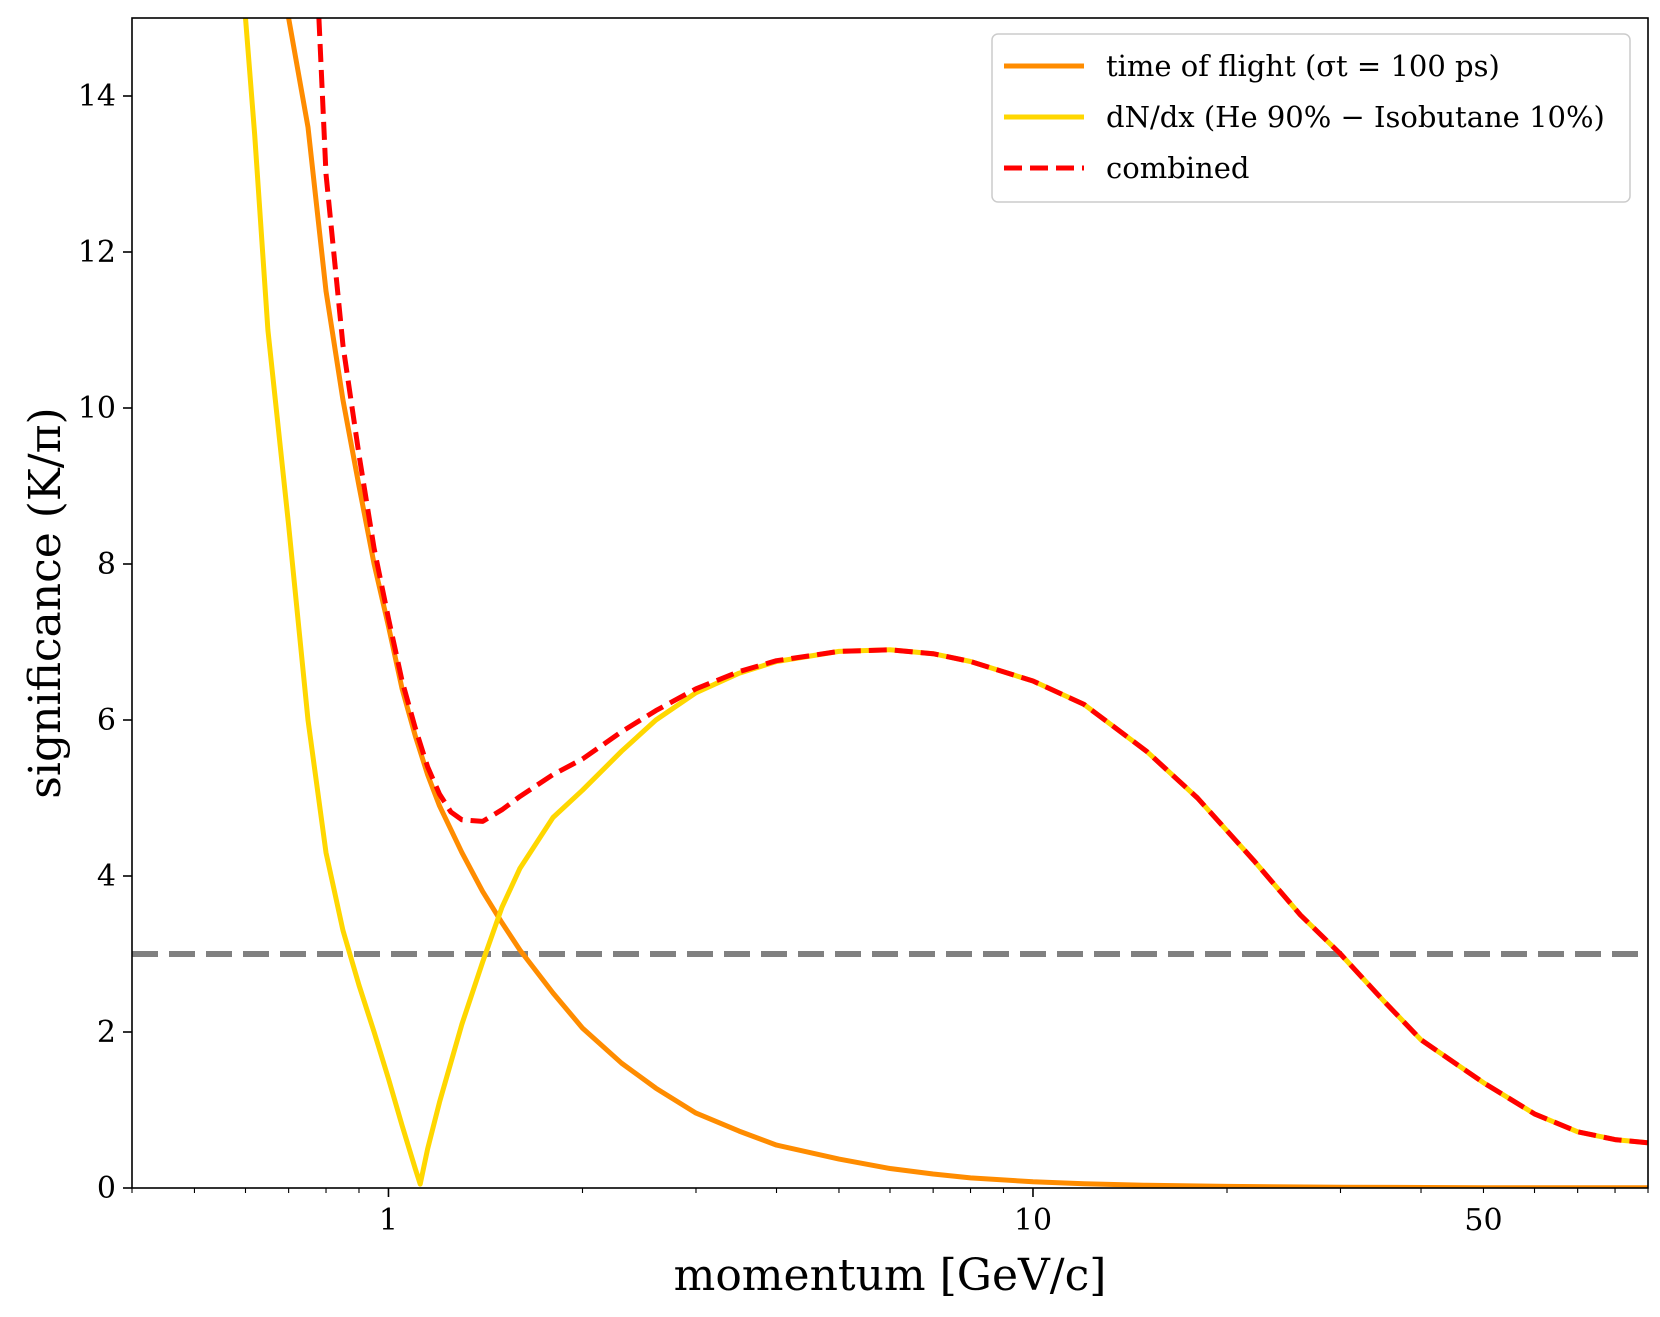 The image size is (1660, 1317). What do you see at coordinates (1177, 168) in the screenshot?
I see `legend-label-combined: combined` at bounding box center [1177, 168].